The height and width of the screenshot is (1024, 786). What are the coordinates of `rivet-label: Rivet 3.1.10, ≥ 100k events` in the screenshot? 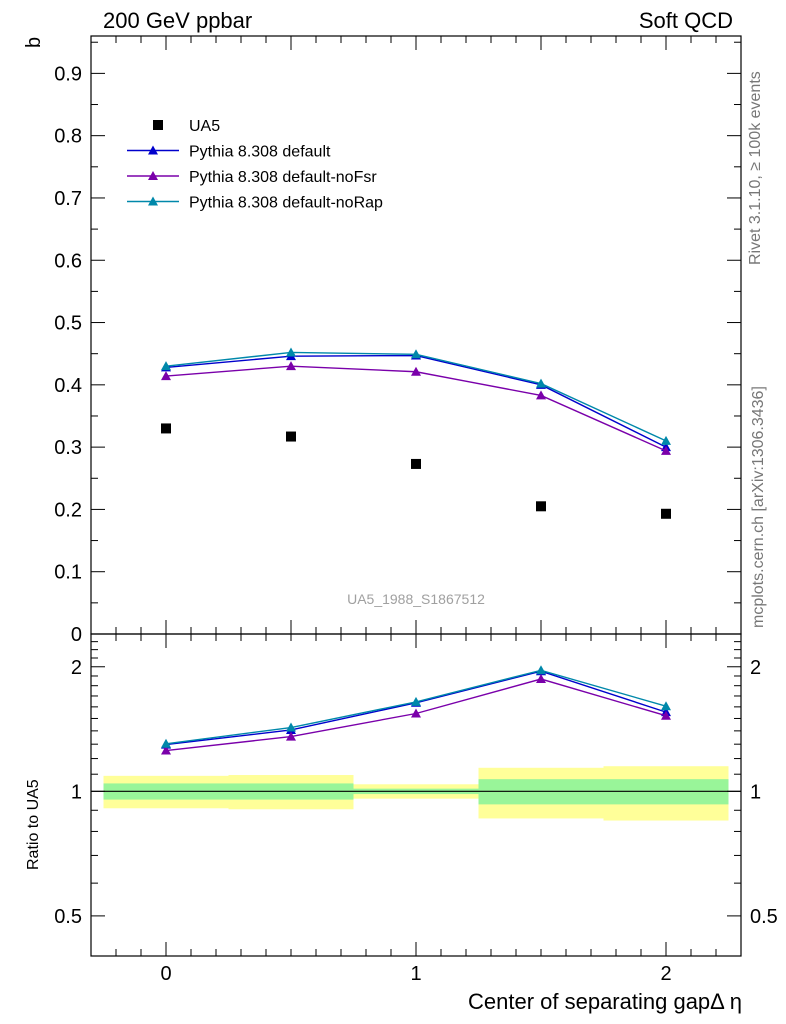 It's located at (755, 168).